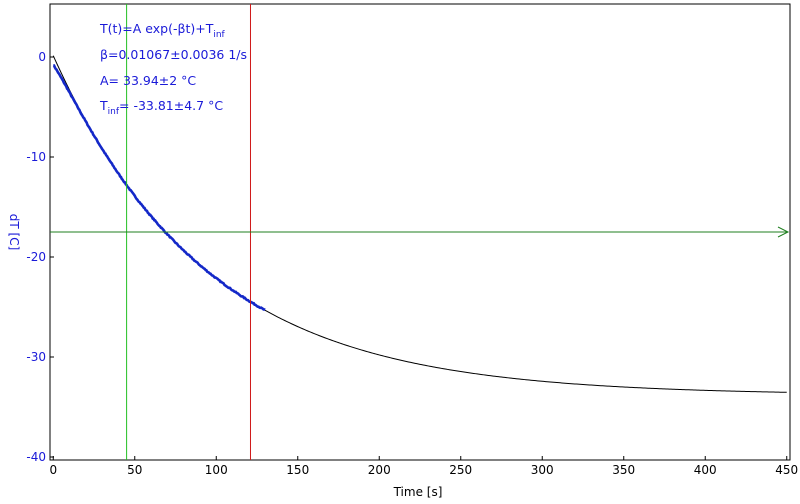 This screenshot has width=800, height=504. I want to click on annotation-line: β=0.01067±0.0036 1/s, so click(173, 54).